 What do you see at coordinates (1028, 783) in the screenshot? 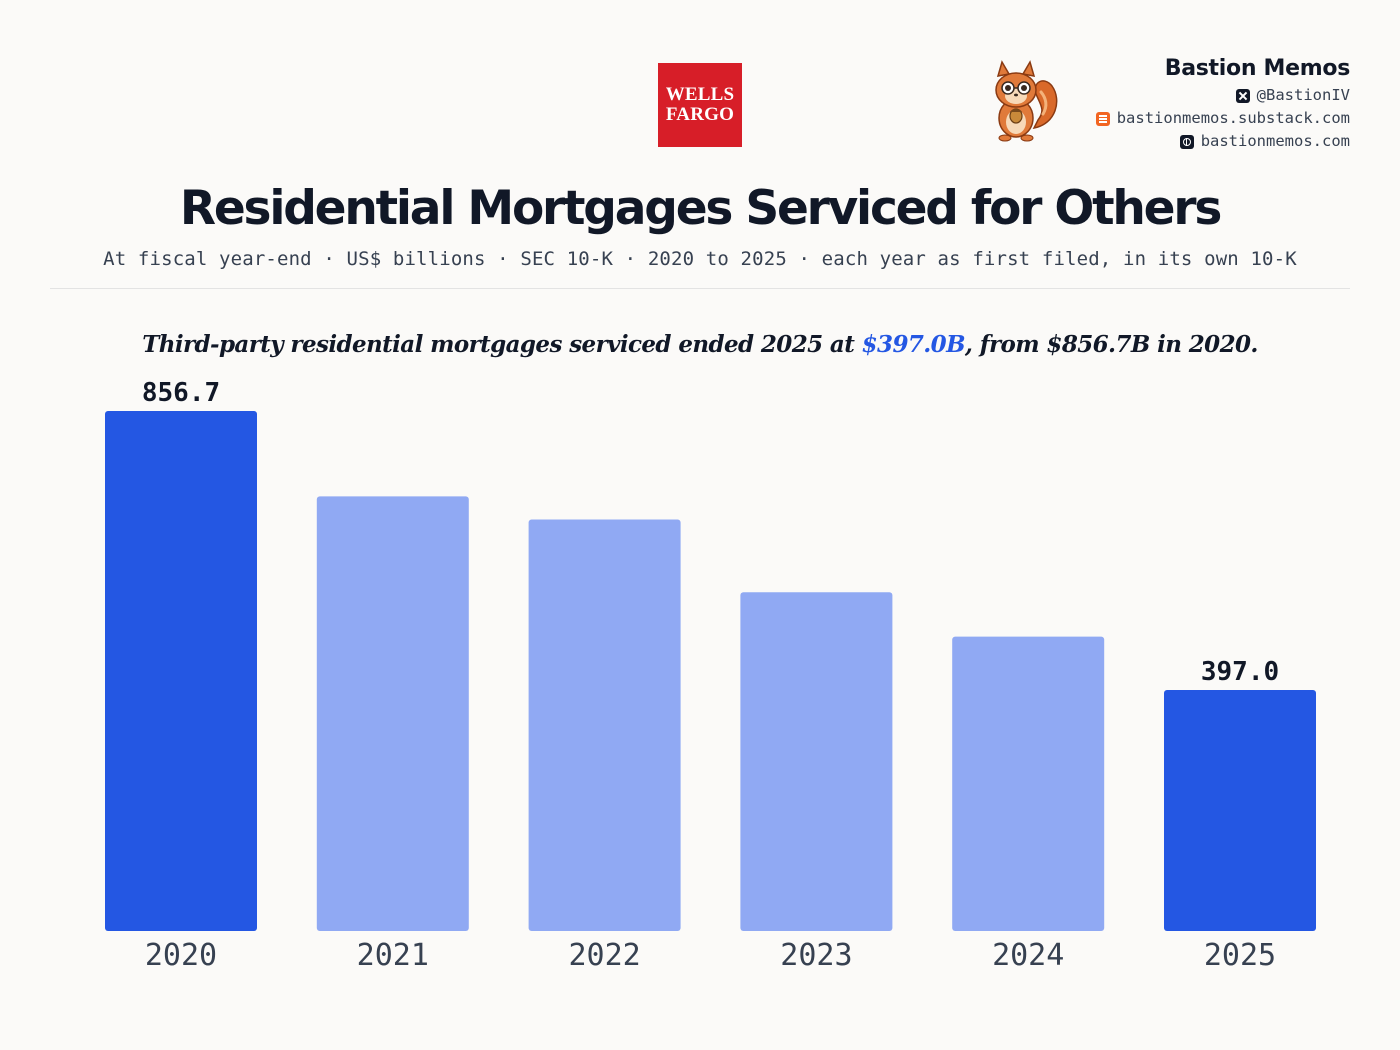
I see `bar-2024` at bounding box center [1028, 783].